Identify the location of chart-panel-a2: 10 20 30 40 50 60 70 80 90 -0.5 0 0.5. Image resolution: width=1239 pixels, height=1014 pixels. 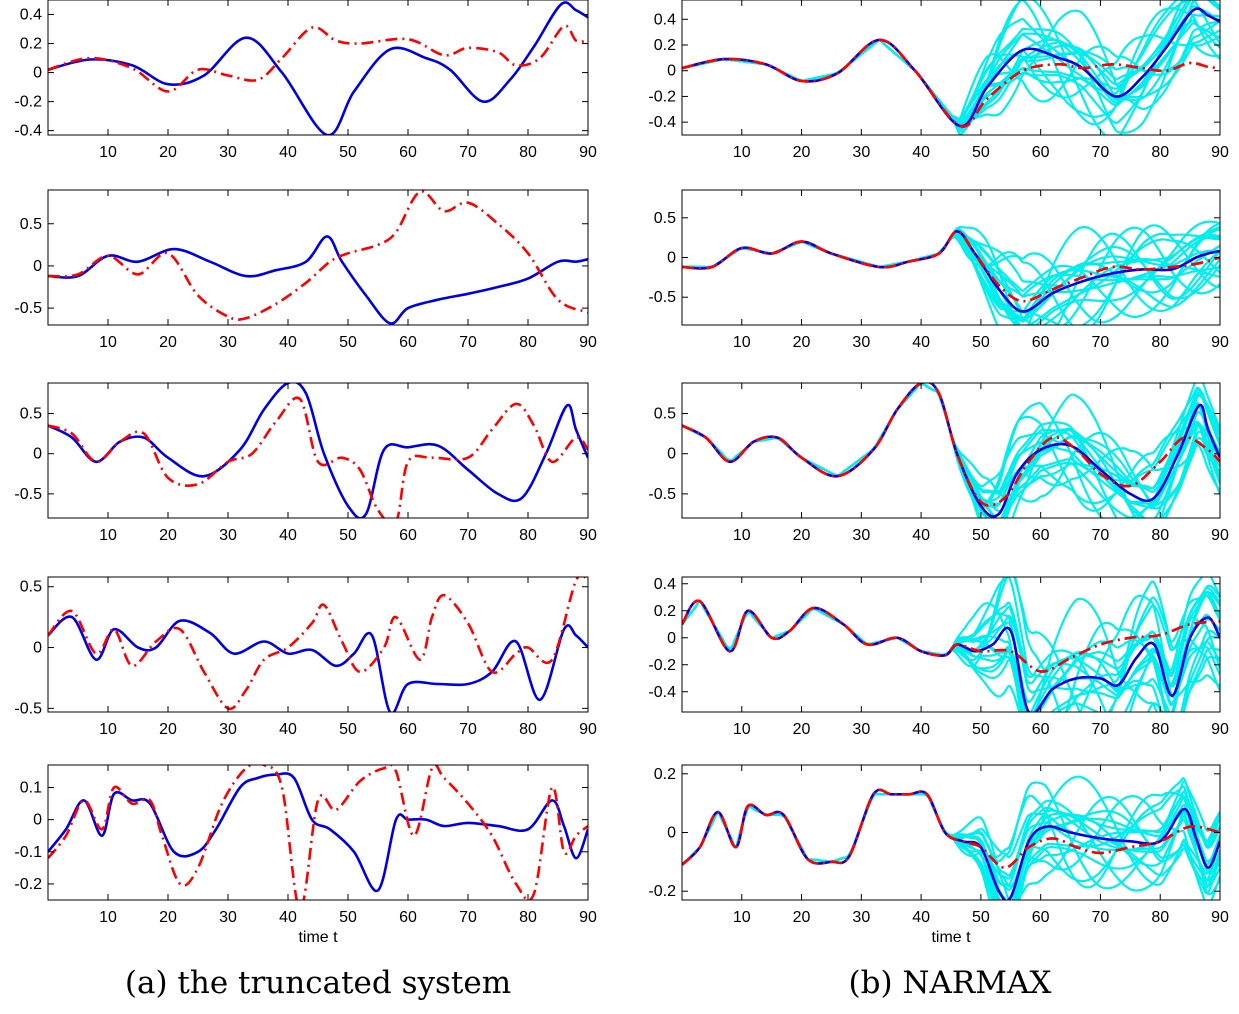
(305, 270).